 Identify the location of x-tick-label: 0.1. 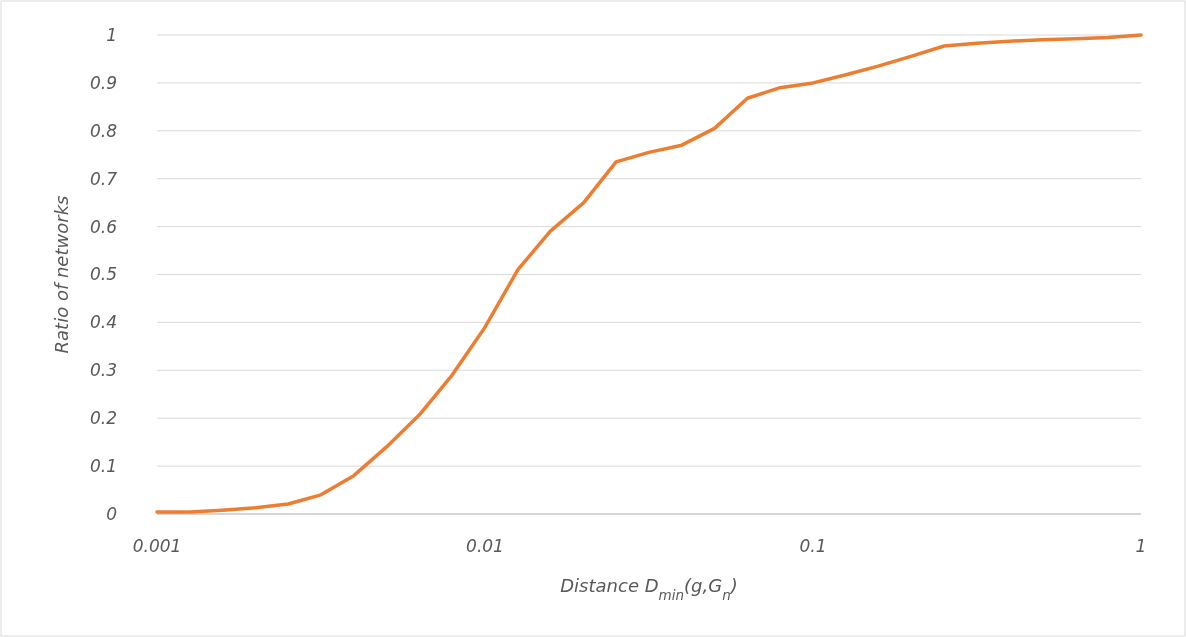
(813, 546).